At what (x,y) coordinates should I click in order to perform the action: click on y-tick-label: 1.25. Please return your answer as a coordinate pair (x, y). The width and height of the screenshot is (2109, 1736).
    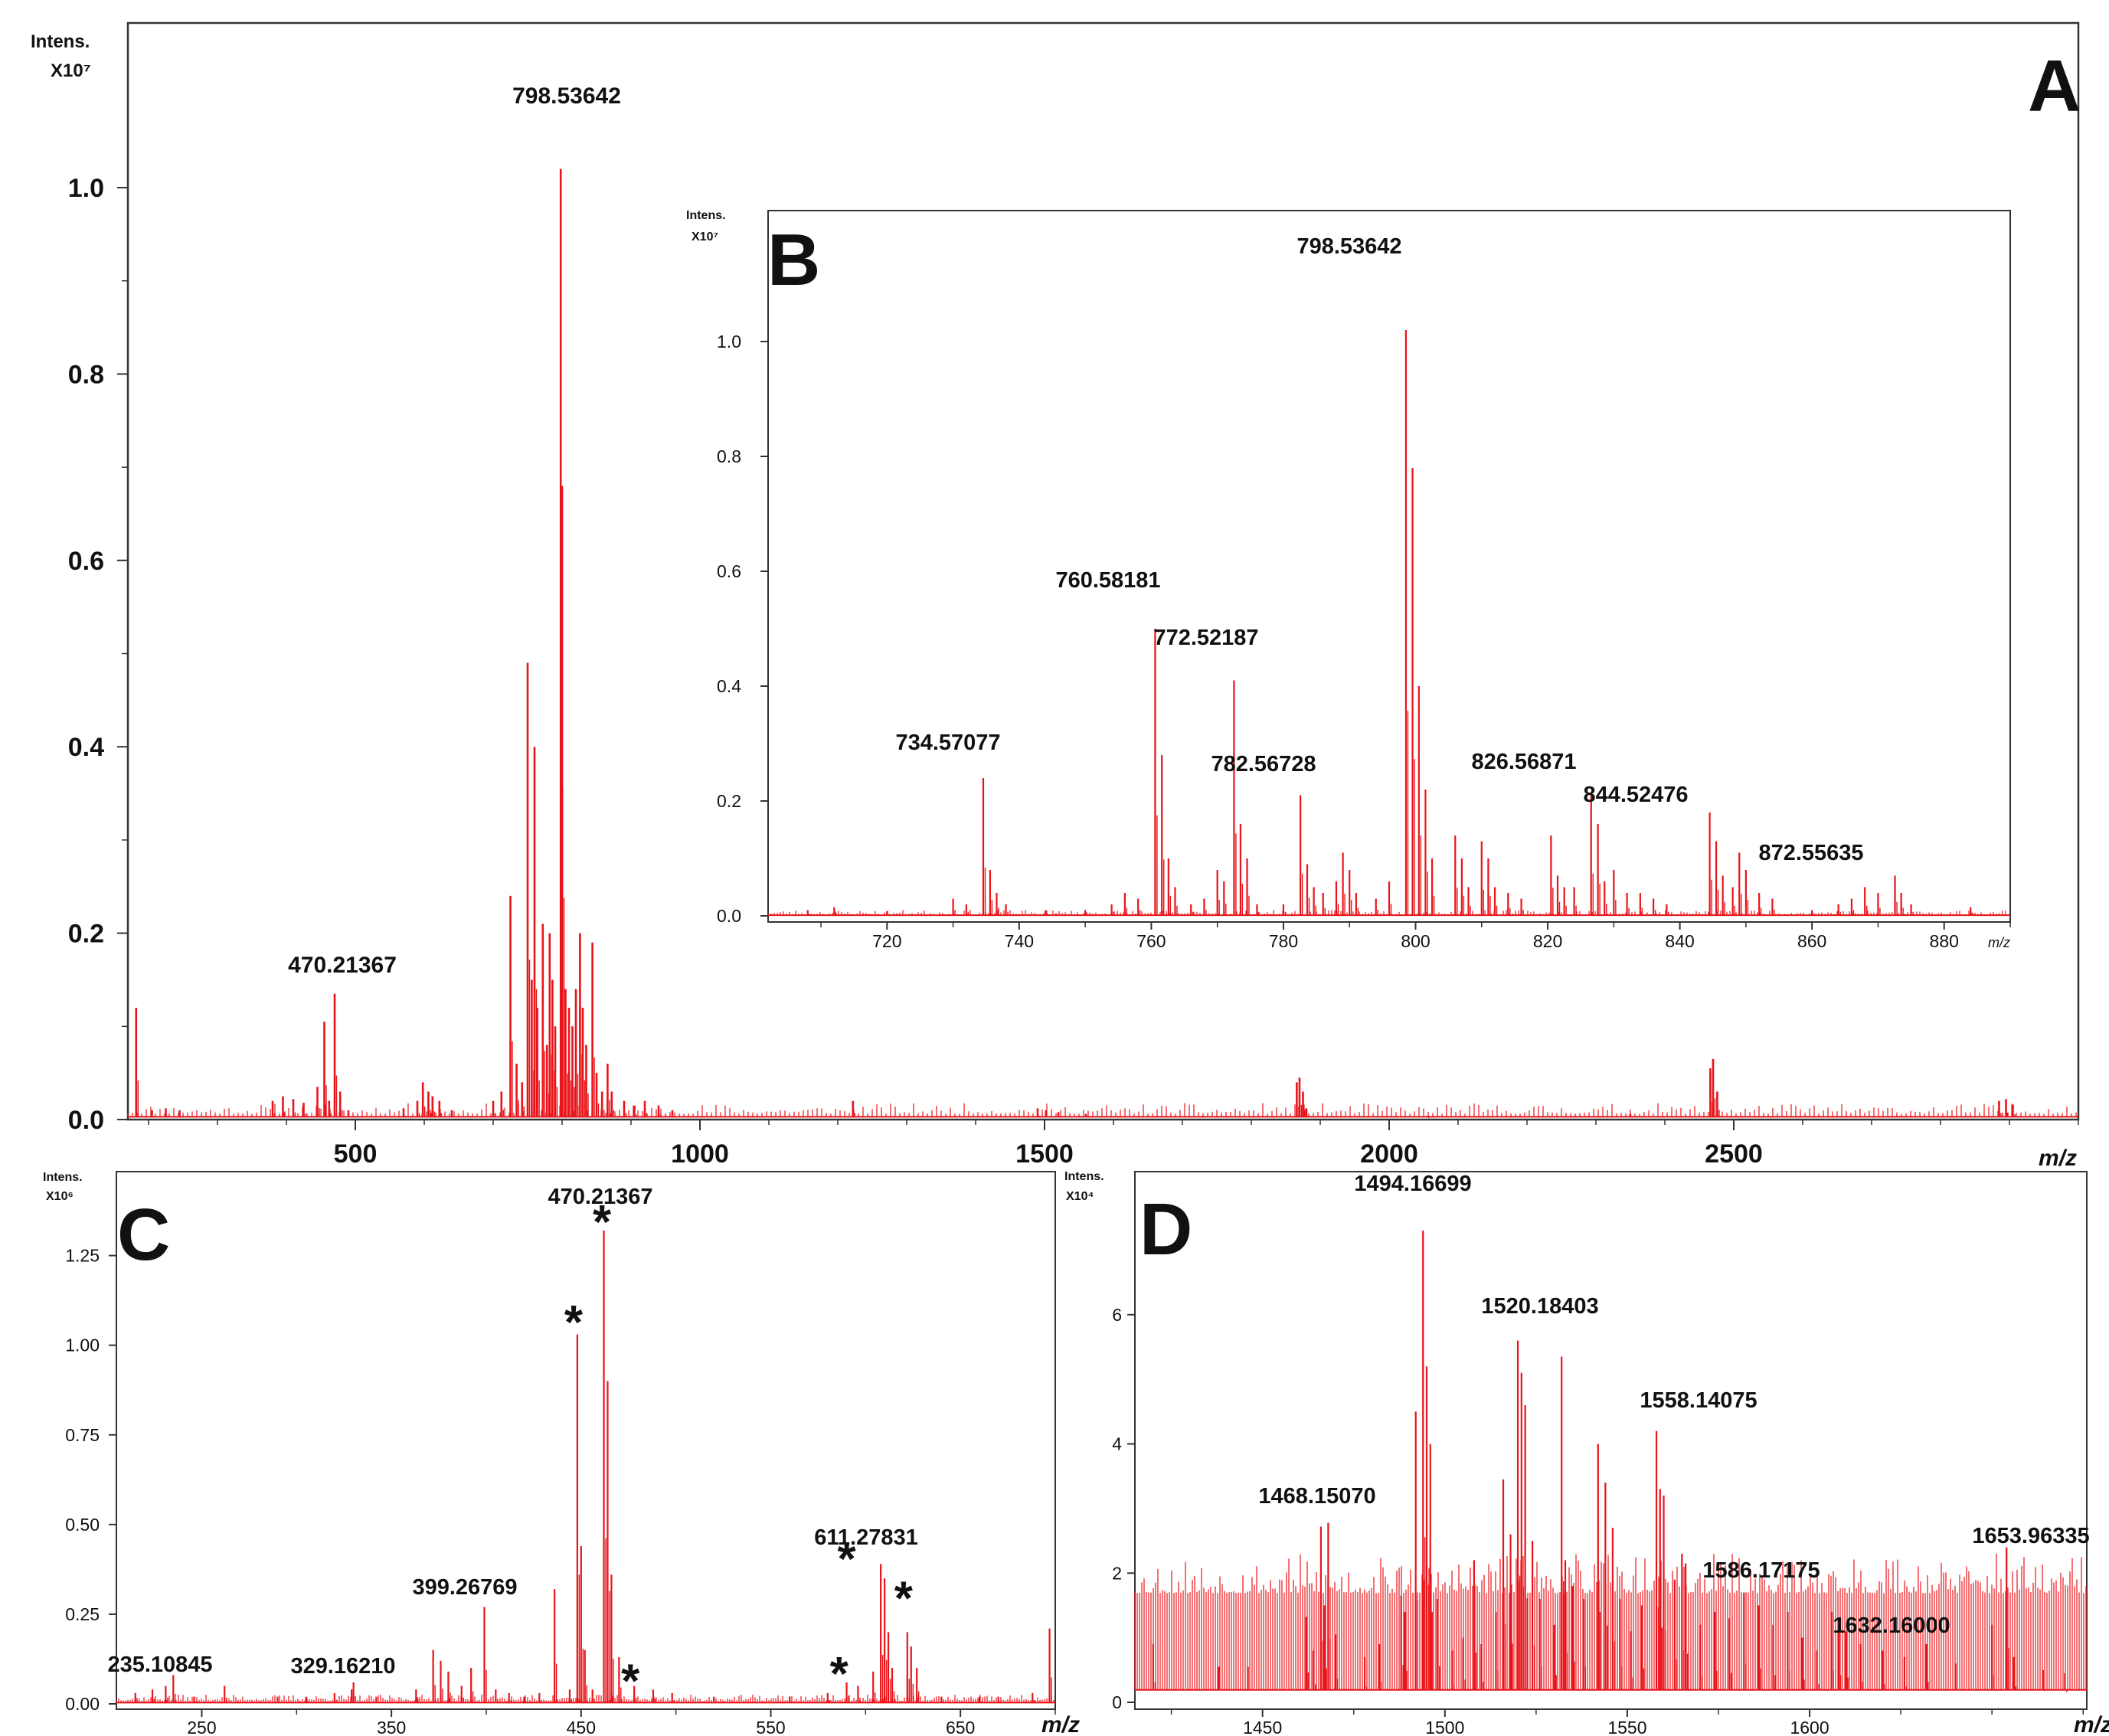
    Looking at the image, I should click on (82, 1256).